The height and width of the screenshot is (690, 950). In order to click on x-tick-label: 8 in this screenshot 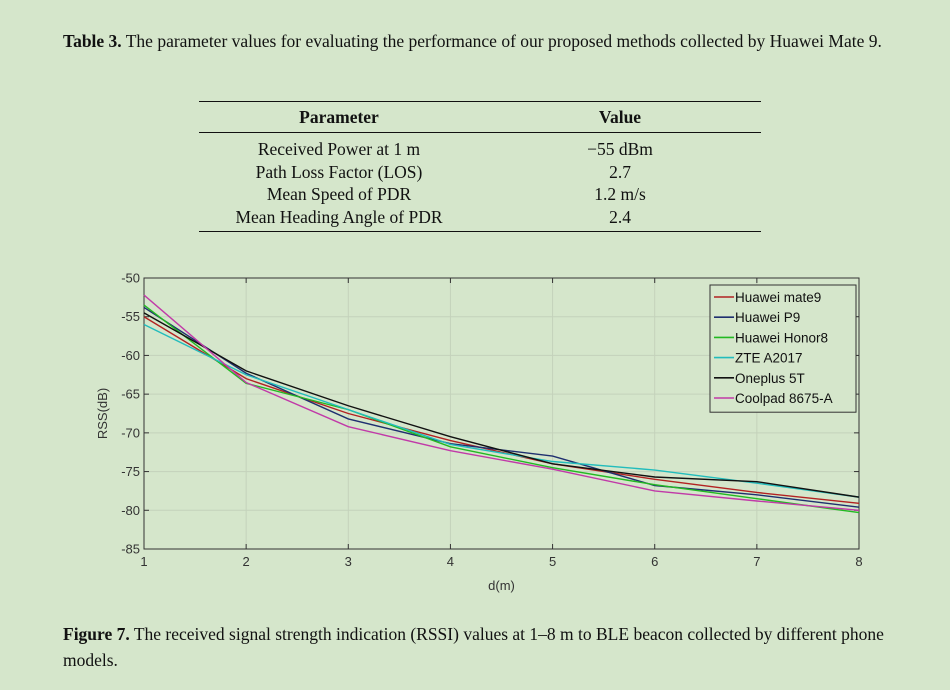, I will do `click(858, 561)`.